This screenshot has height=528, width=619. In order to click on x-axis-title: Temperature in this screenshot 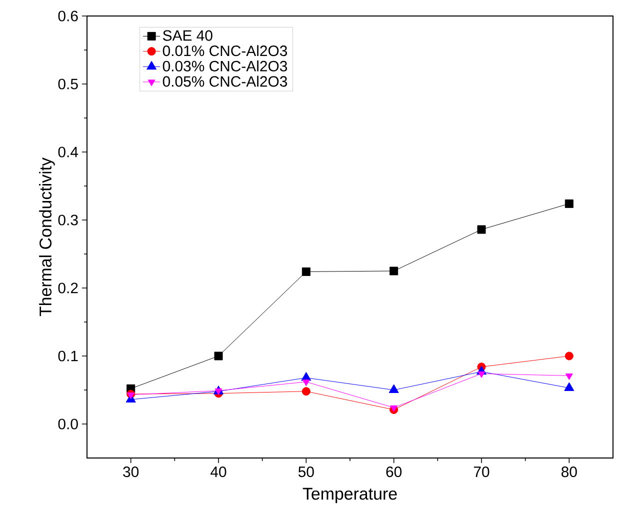, I will do `click(349, 496)`.